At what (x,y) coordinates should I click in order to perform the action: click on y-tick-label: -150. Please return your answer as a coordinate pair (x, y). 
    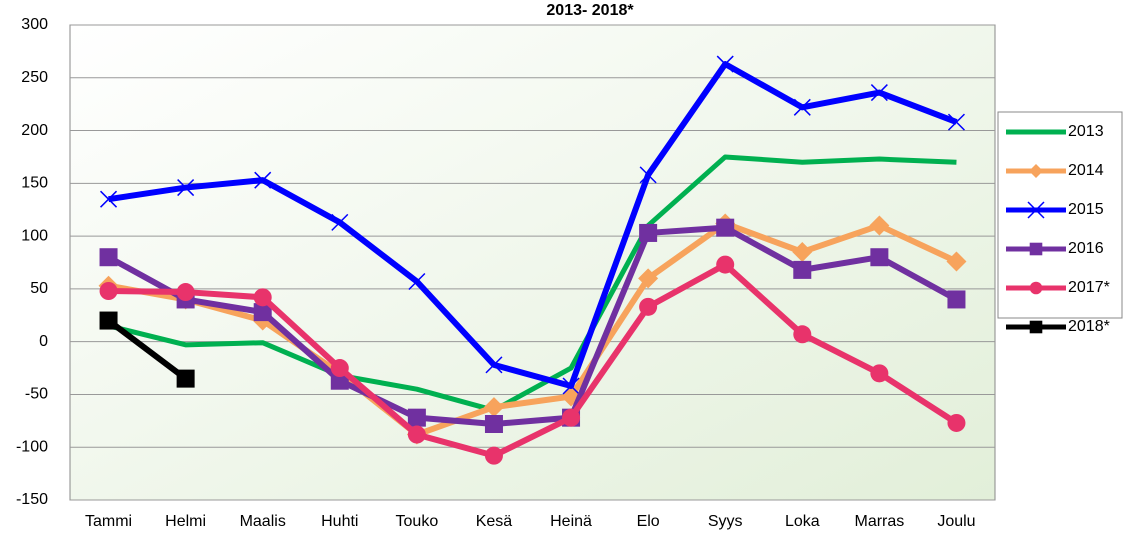
    Looking at the image, I should click on (32, 499).